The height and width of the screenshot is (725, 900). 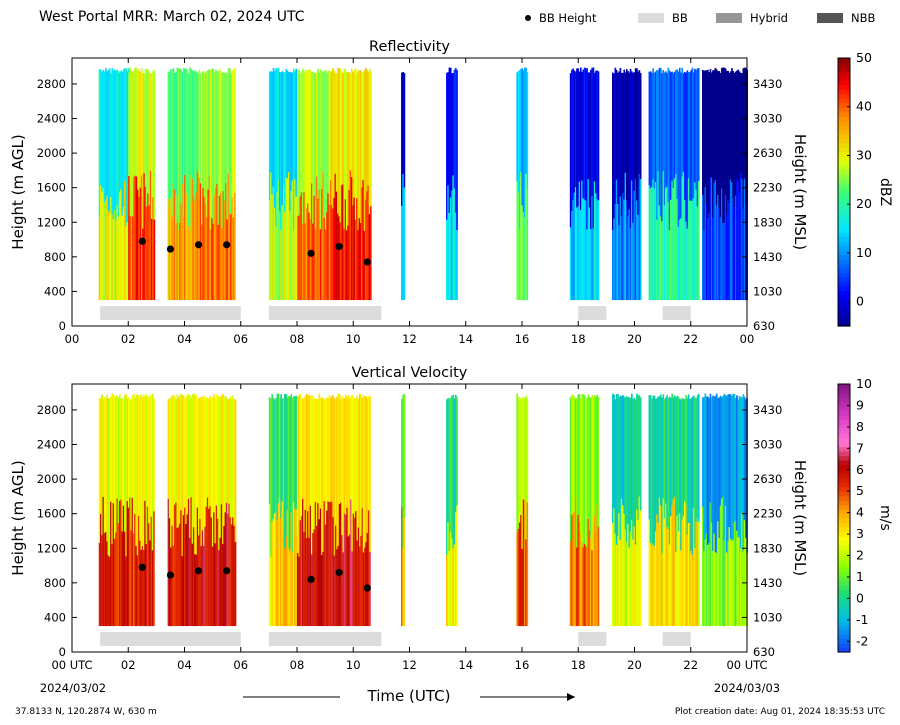 I want to click on y-right-tick-label: 1430, so click(x=767, y=583).